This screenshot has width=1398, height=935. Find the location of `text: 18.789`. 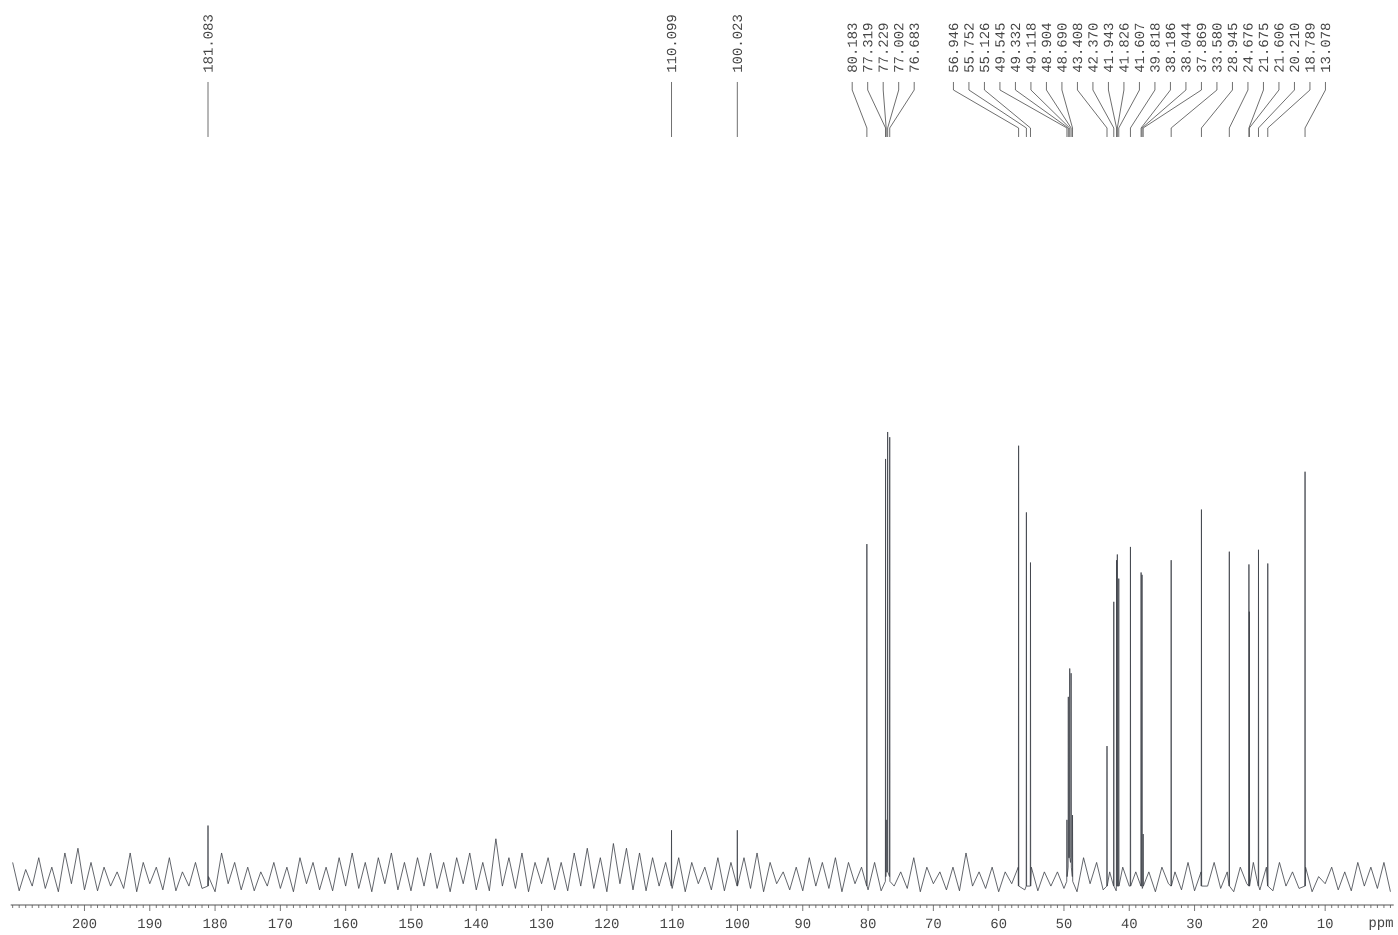

text: 18.789 is located at coordinates (1310, 47).